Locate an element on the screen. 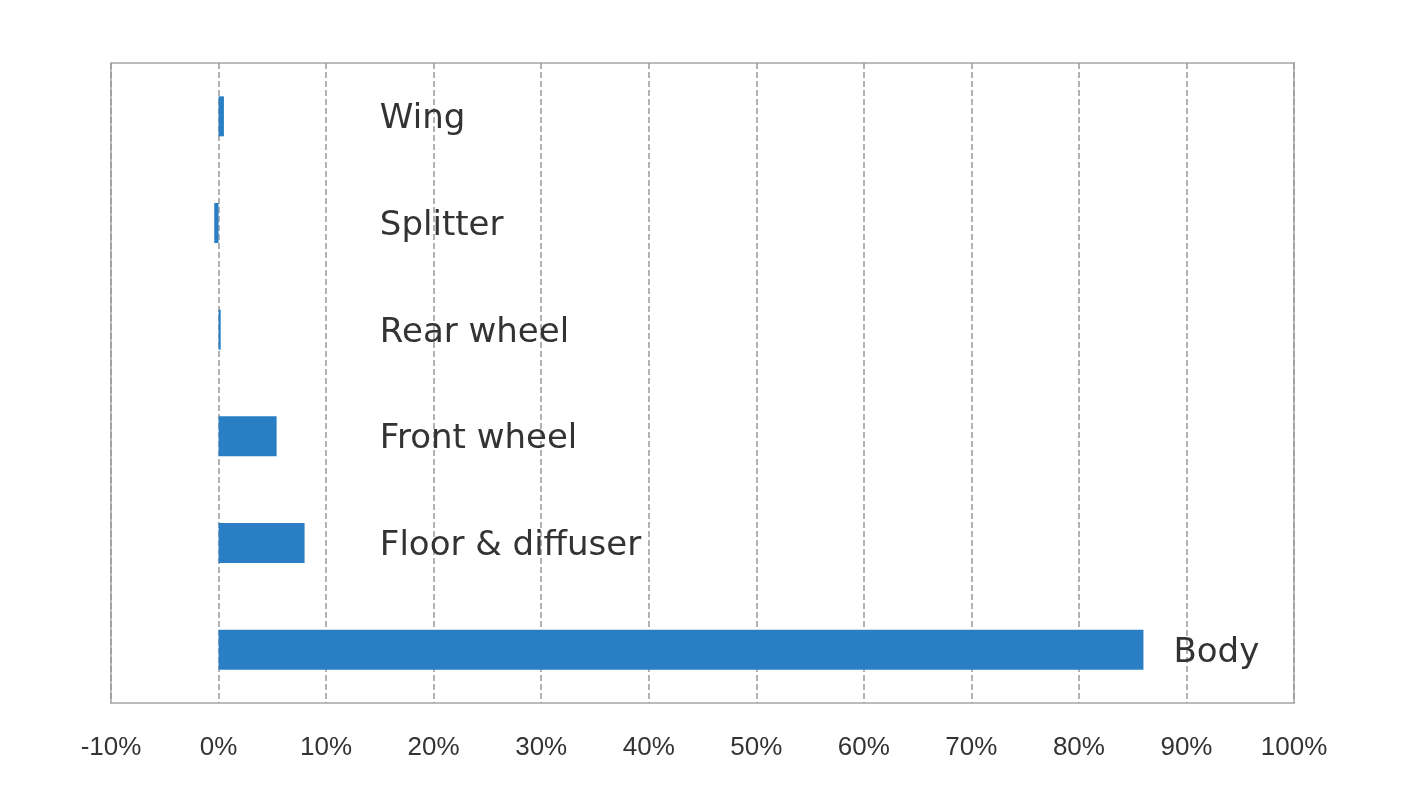 This screenshot has height=799, width=1428. y-tick-label: Wing is located at coordinates (422, 116).